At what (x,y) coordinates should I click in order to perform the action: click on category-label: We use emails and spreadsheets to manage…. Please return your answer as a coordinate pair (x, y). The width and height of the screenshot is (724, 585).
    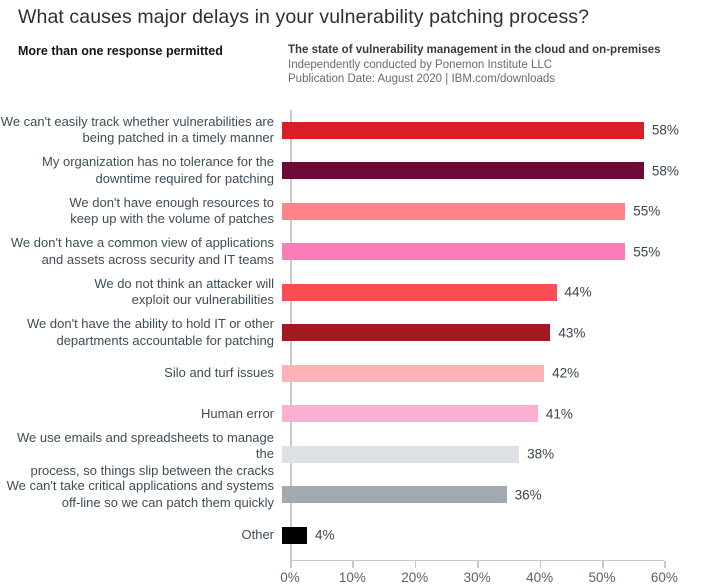
    Looking at the image, I should click on (145, 453).